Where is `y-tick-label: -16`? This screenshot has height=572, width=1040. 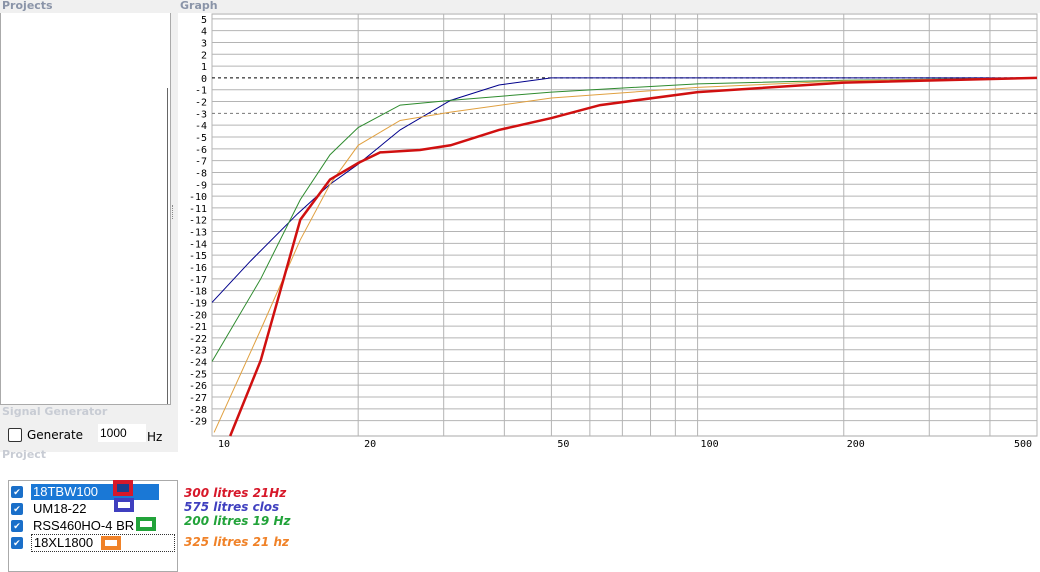
y-tick-label: -16 is located at coordinates (198, 268).